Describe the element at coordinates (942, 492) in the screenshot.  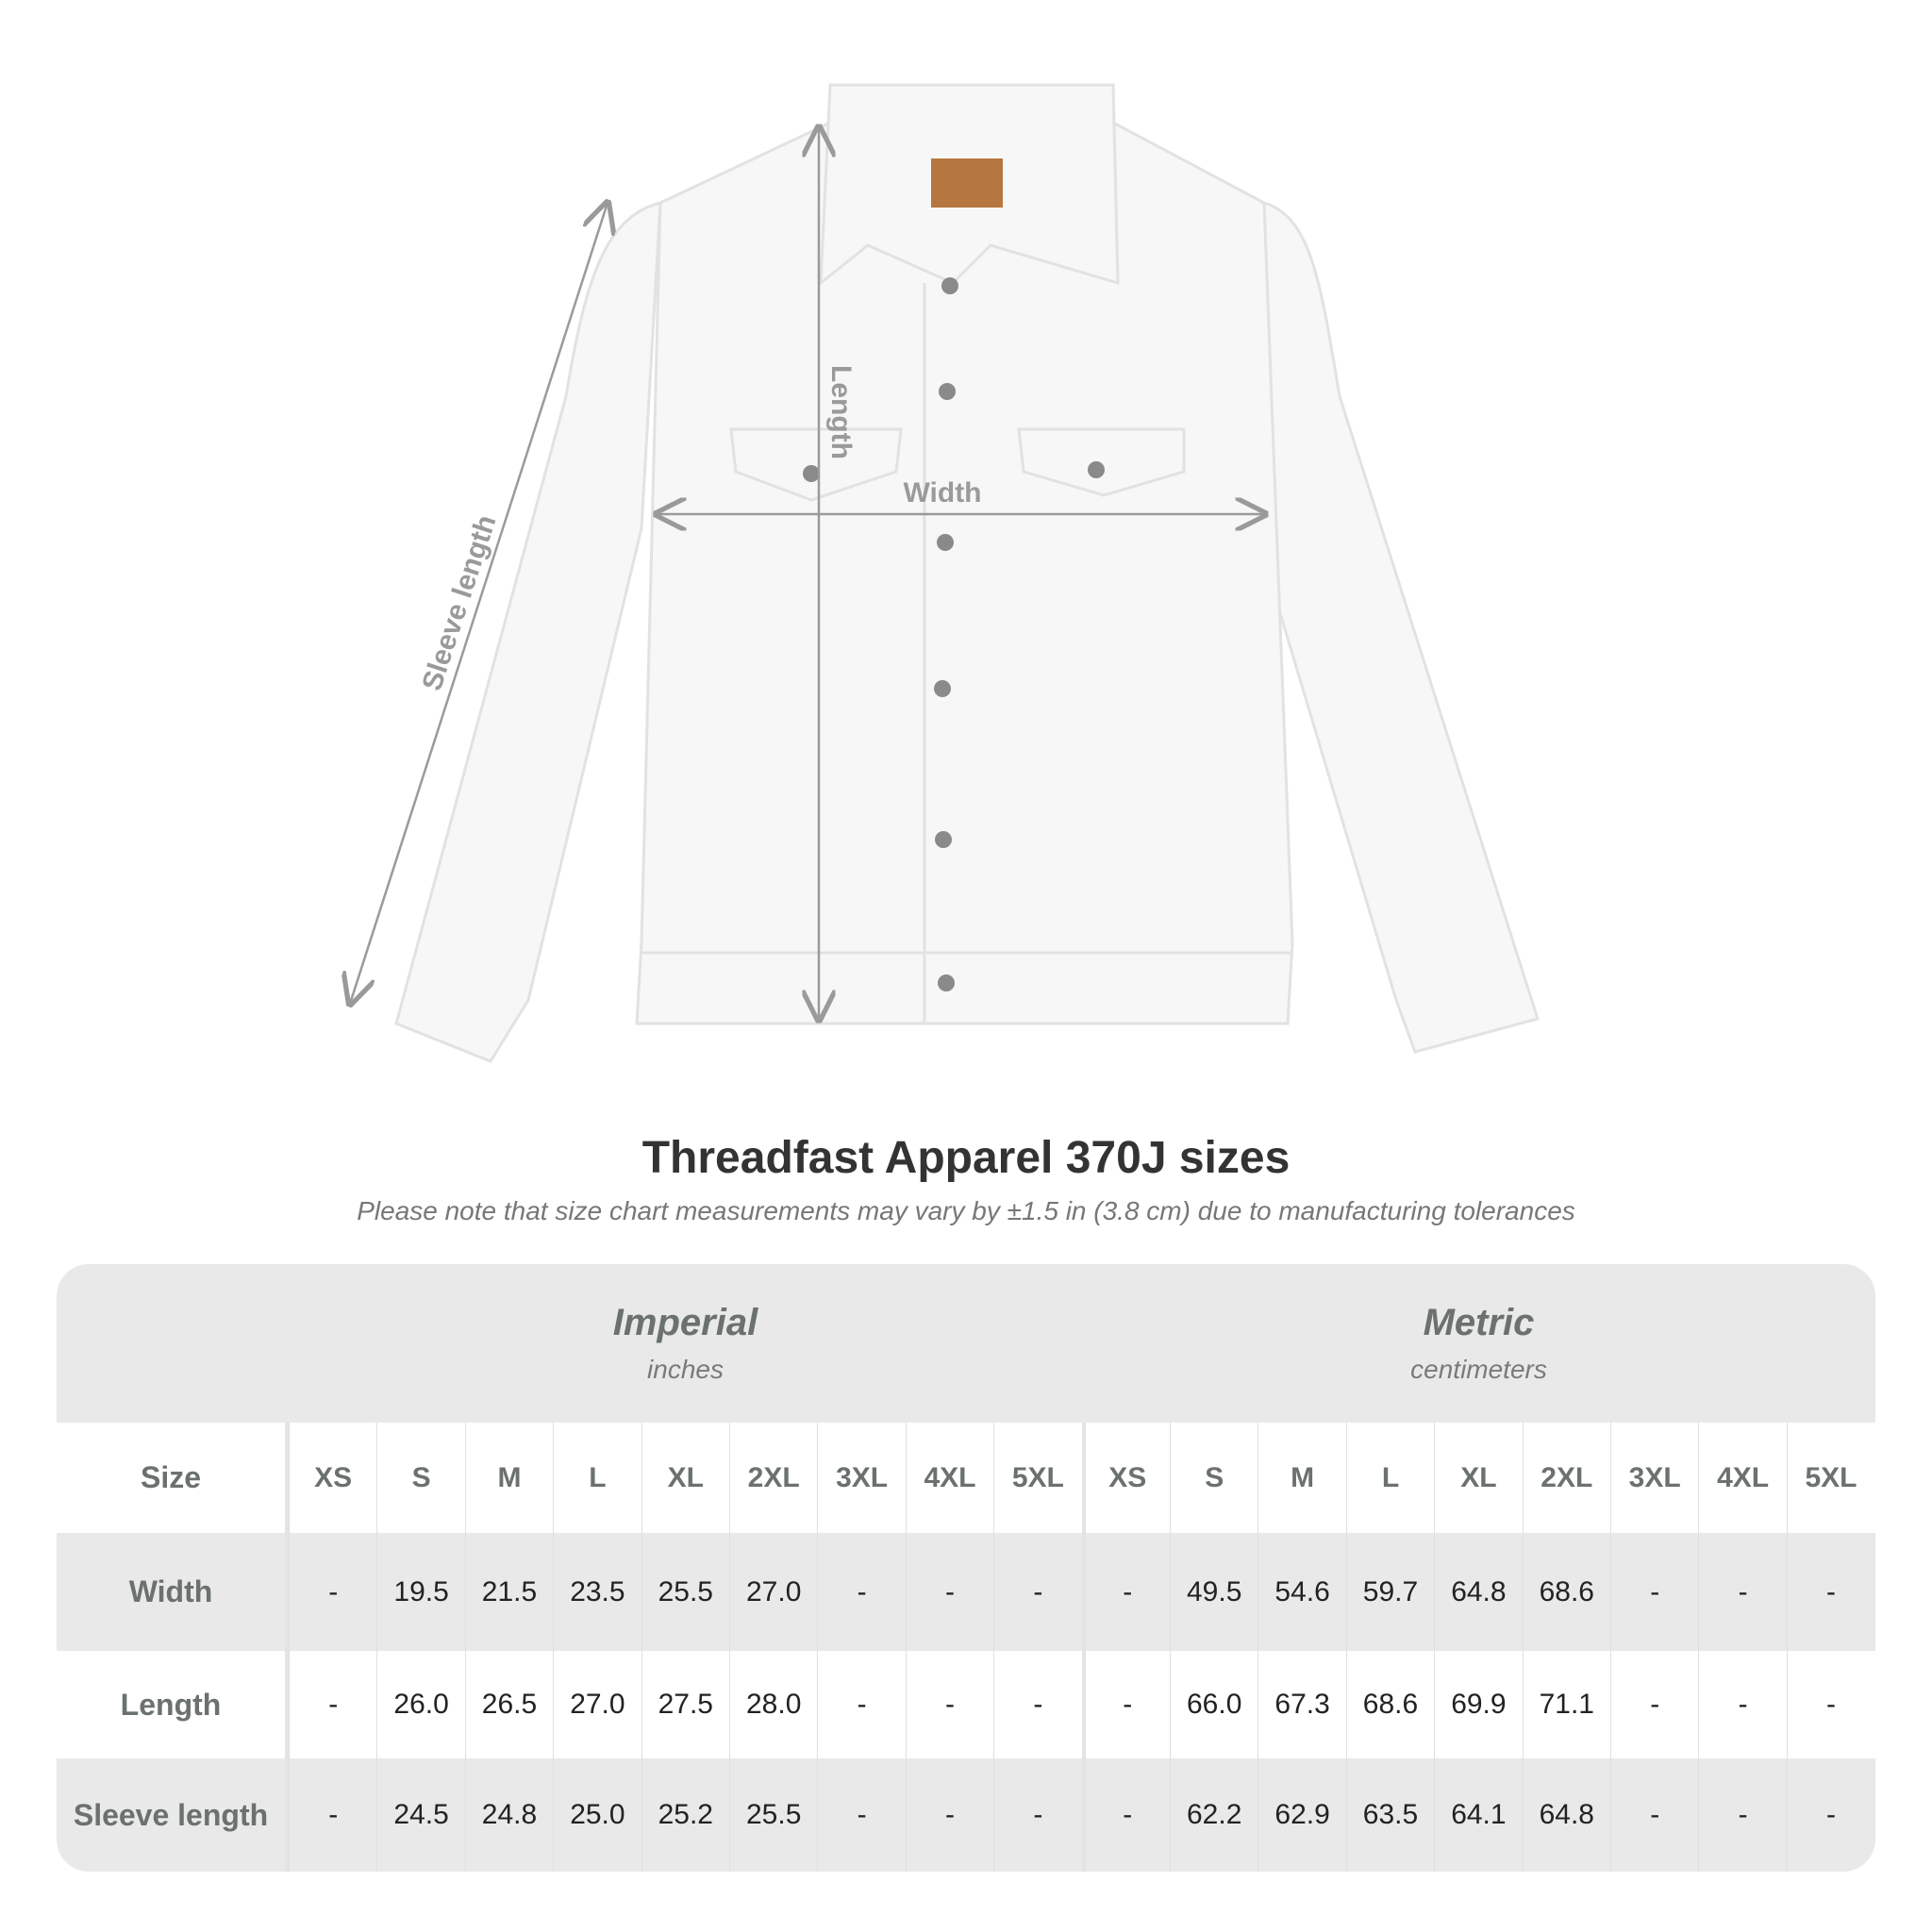
I see `width-label: Width` at that location.